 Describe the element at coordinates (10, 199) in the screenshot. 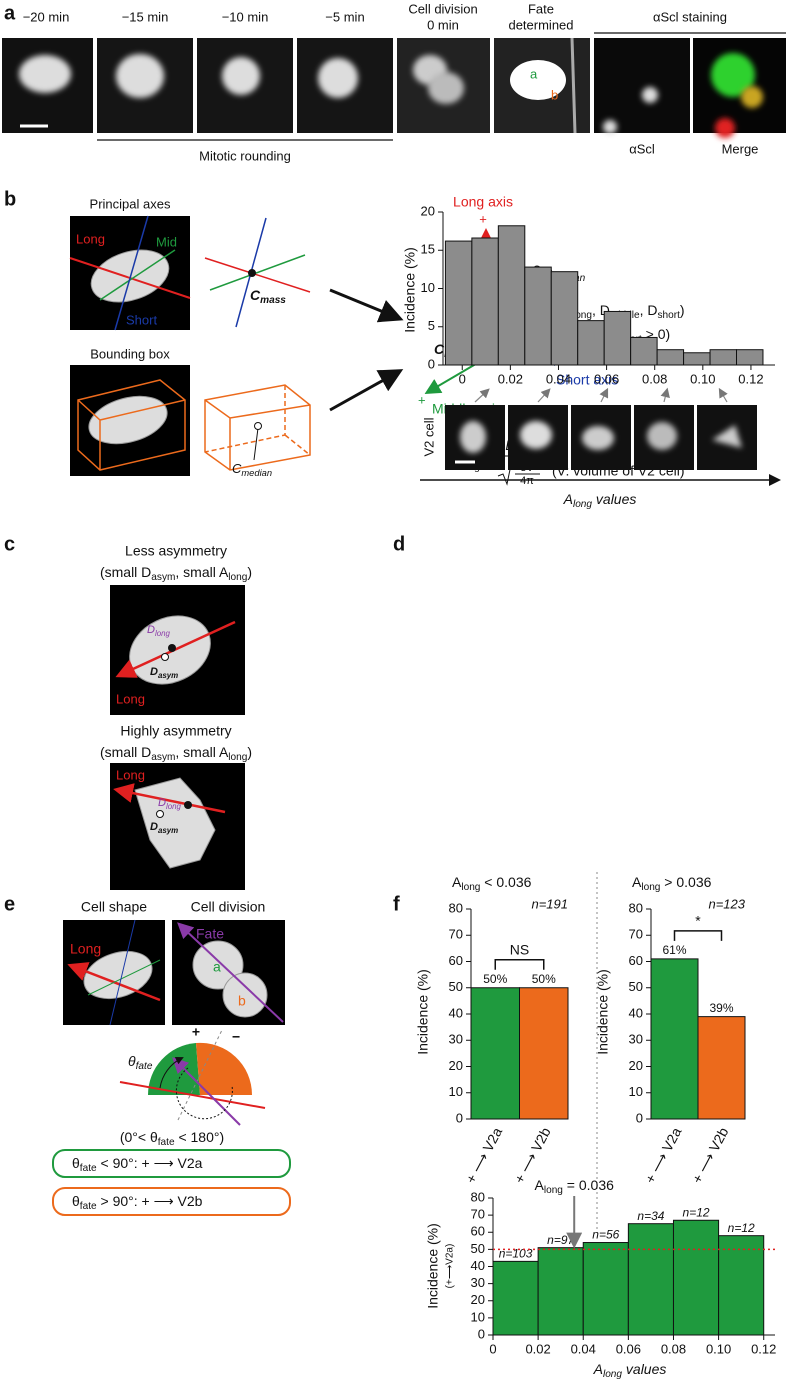

I see `panel-label: b` at that location.